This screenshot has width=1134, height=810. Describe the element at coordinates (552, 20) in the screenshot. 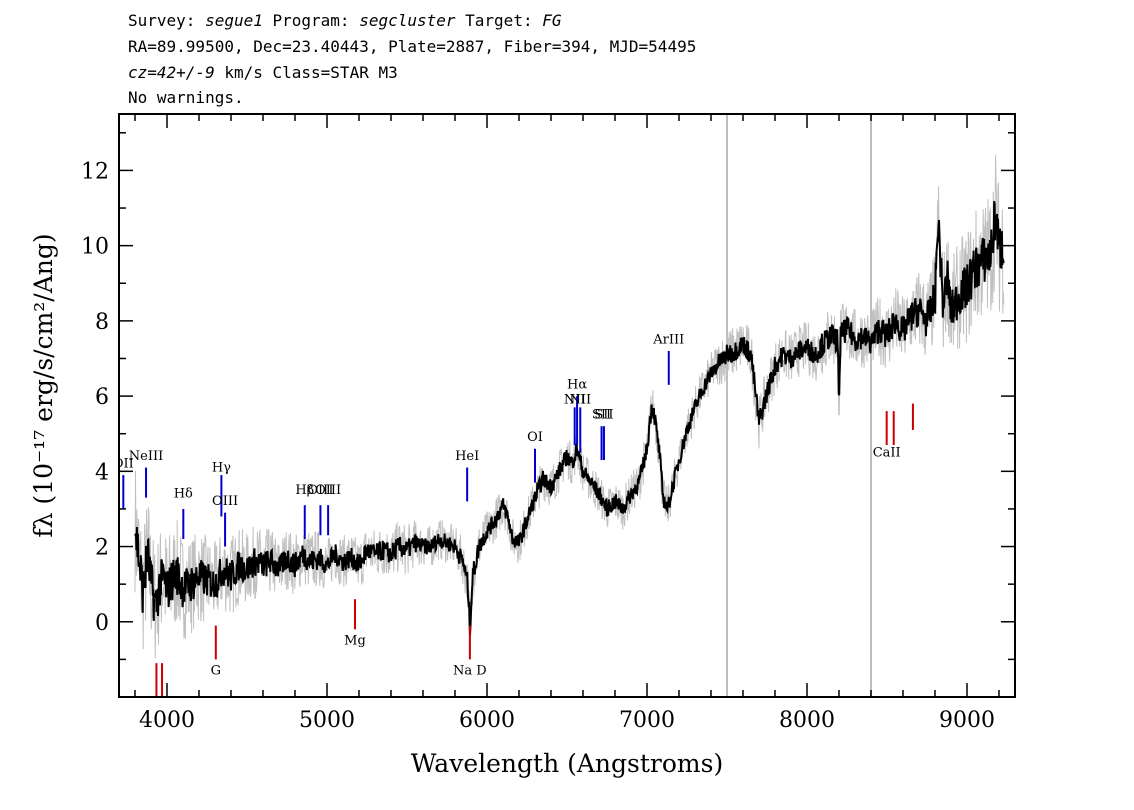

I see `target-value: FG` at that location.